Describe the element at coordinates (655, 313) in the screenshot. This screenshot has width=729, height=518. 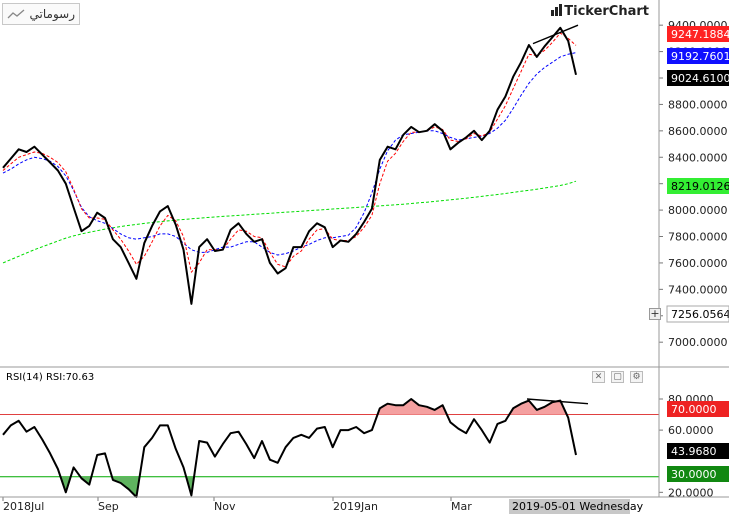
I see `crosshair-plus-button: +` at that location.